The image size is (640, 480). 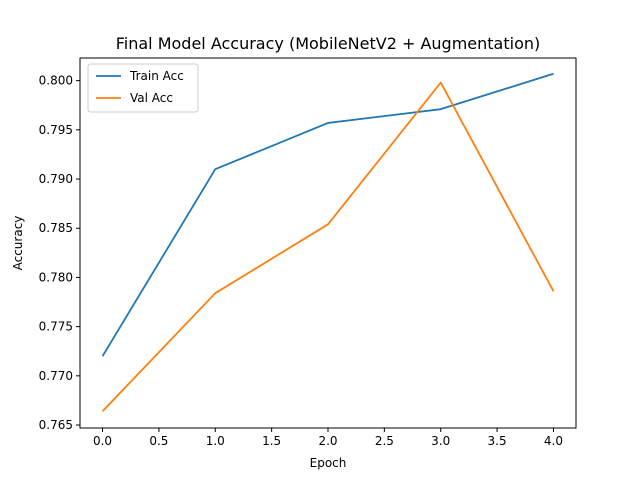 What do you see at coordinates (158, 441) in the screenshot?
I see `x-tick-label: 0.5` at bounding box center [158, 441].